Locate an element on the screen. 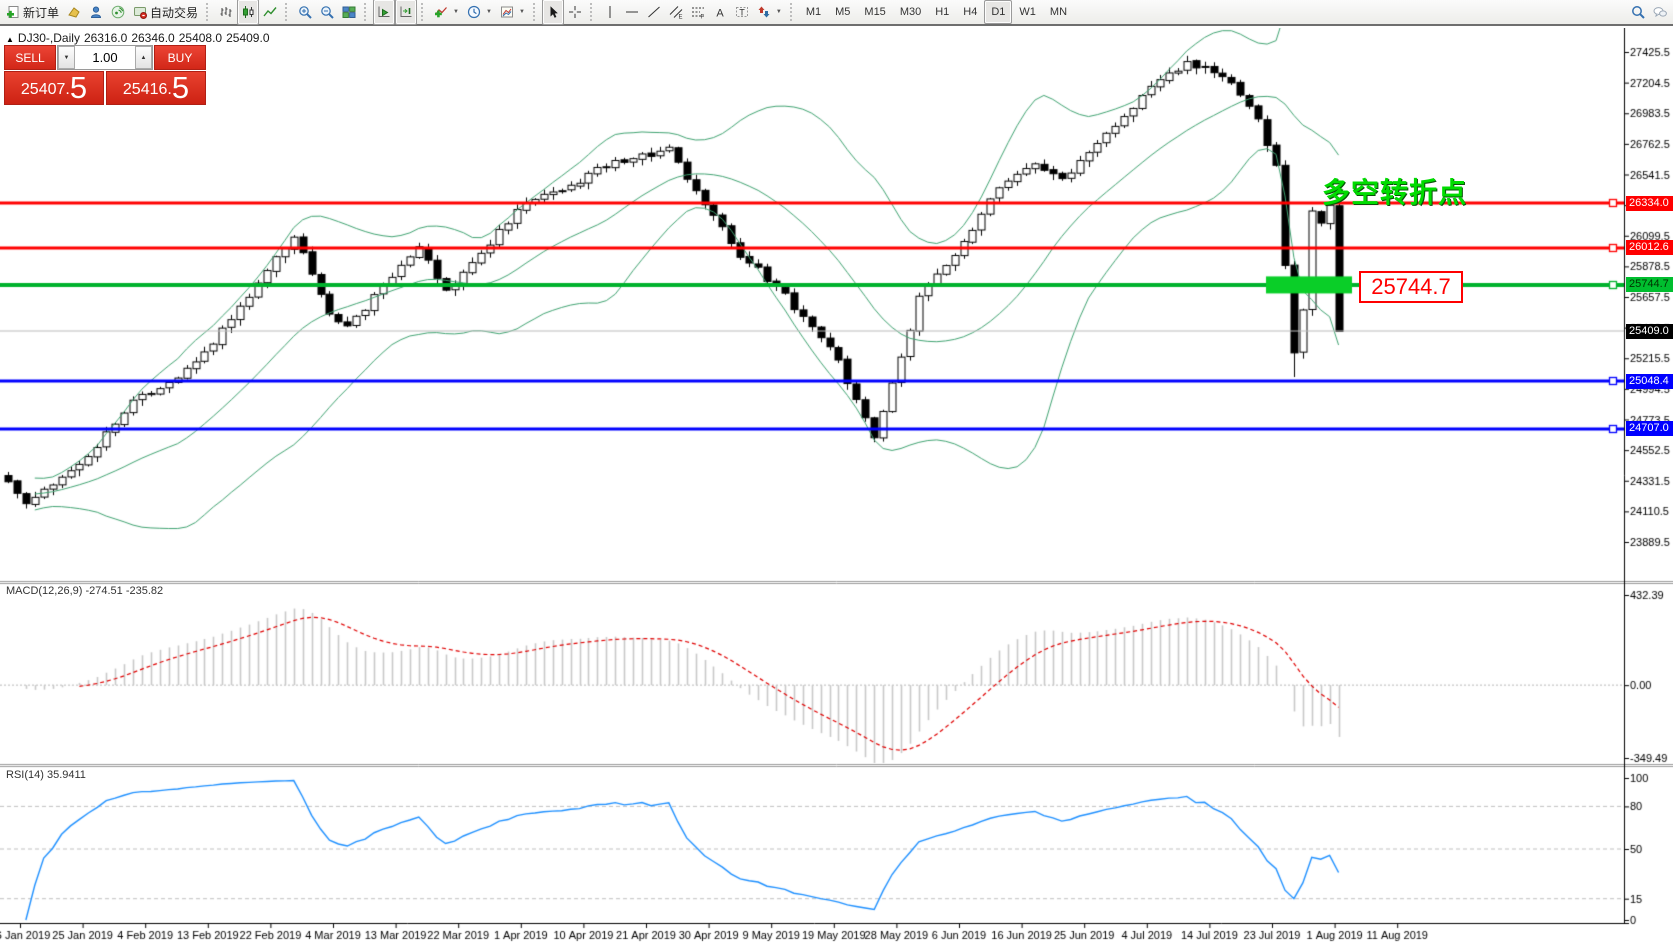 Image resolution: width=1673 pixels, height=949 pixels. indicators-dropdown: ▼ is located at coordinates (446, 12).